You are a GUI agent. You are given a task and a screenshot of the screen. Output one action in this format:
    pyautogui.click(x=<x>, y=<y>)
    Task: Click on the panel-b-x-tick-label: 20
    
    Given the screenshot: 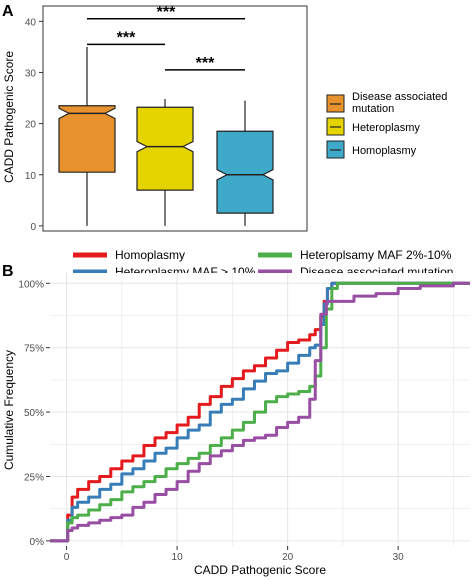 What is the action you would take?
    pyautogui.click(x=288, y=557)
    